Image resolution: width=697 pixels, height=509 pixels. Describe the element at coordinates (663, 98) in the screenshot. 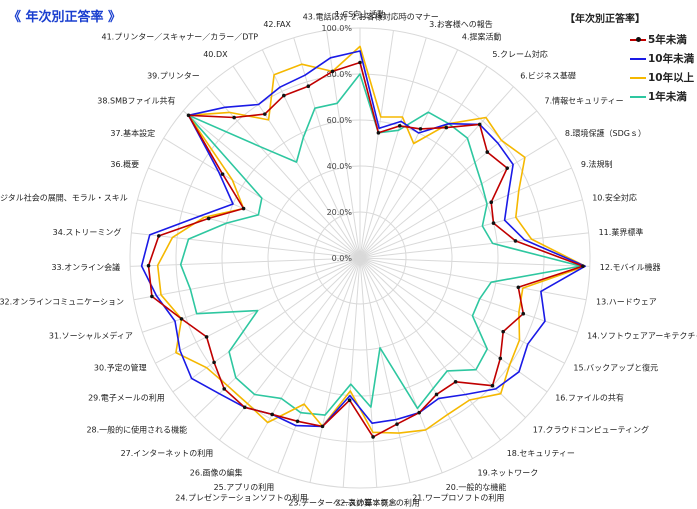

I see `legend-item: 1年未満` at that location.